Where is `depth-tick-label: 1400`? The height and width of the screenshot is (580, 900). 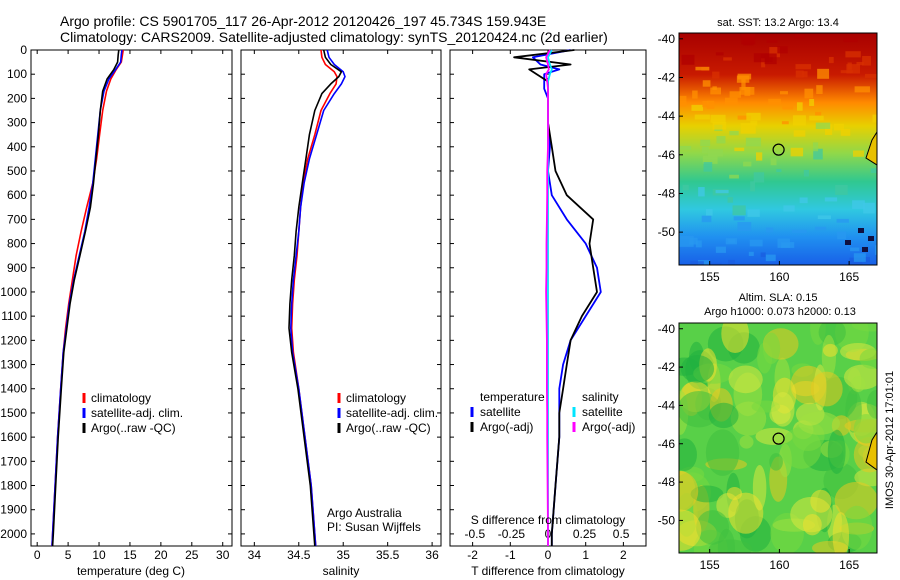 depth-tick-label: 1400 is located at coordinates (13, 389).